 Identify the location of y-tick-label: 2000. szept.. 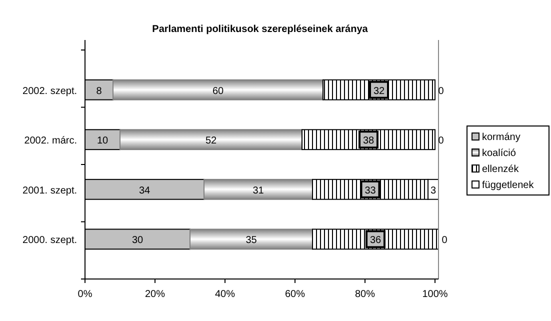
(49, 240).